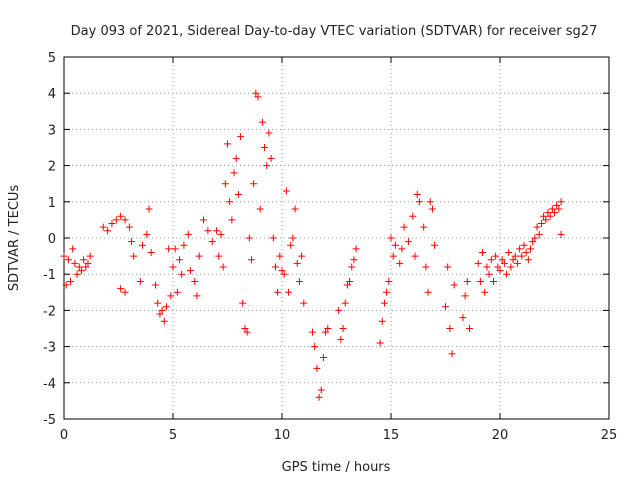 The width and height of the screenshot is (640, 480). Describe the element at coordinates (173, 435) in the screenshot. I see `x-tick-label: 5` at that location.